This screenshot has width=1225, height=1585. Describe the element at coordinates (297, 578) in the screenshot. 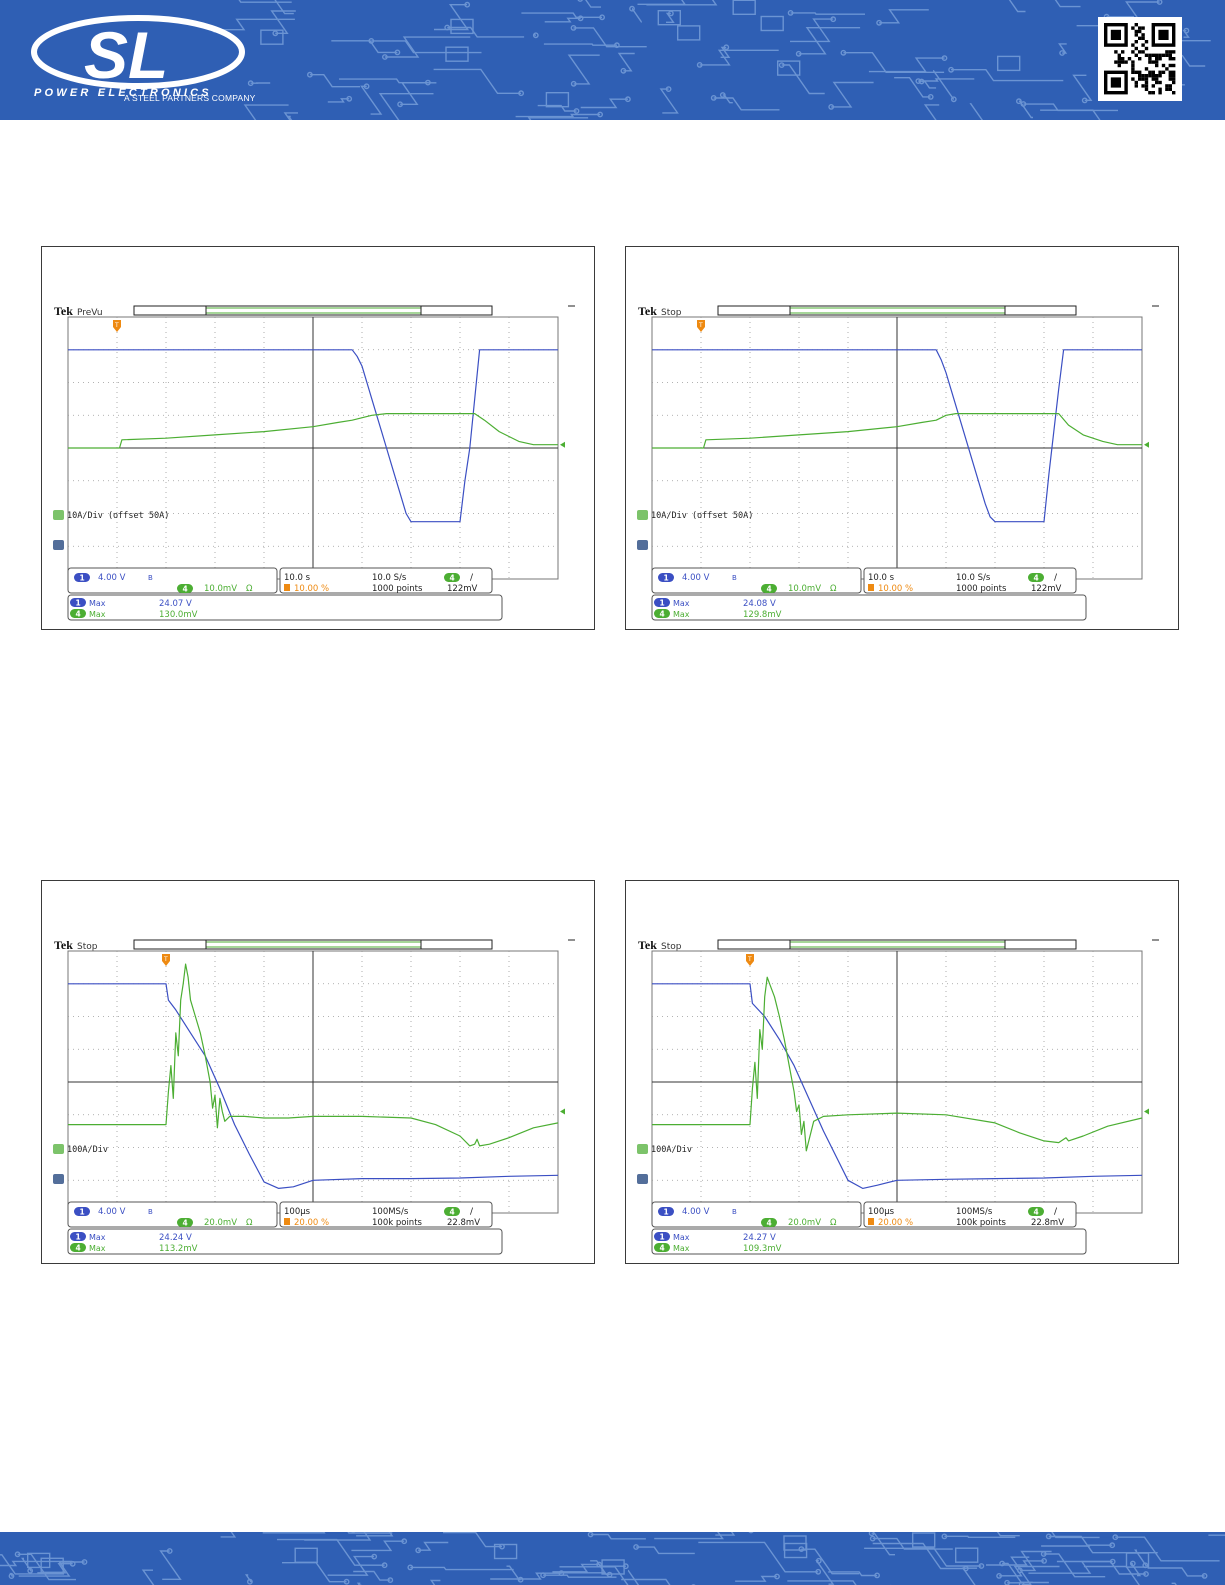

I see `timebase: 10.0 s` at that location.